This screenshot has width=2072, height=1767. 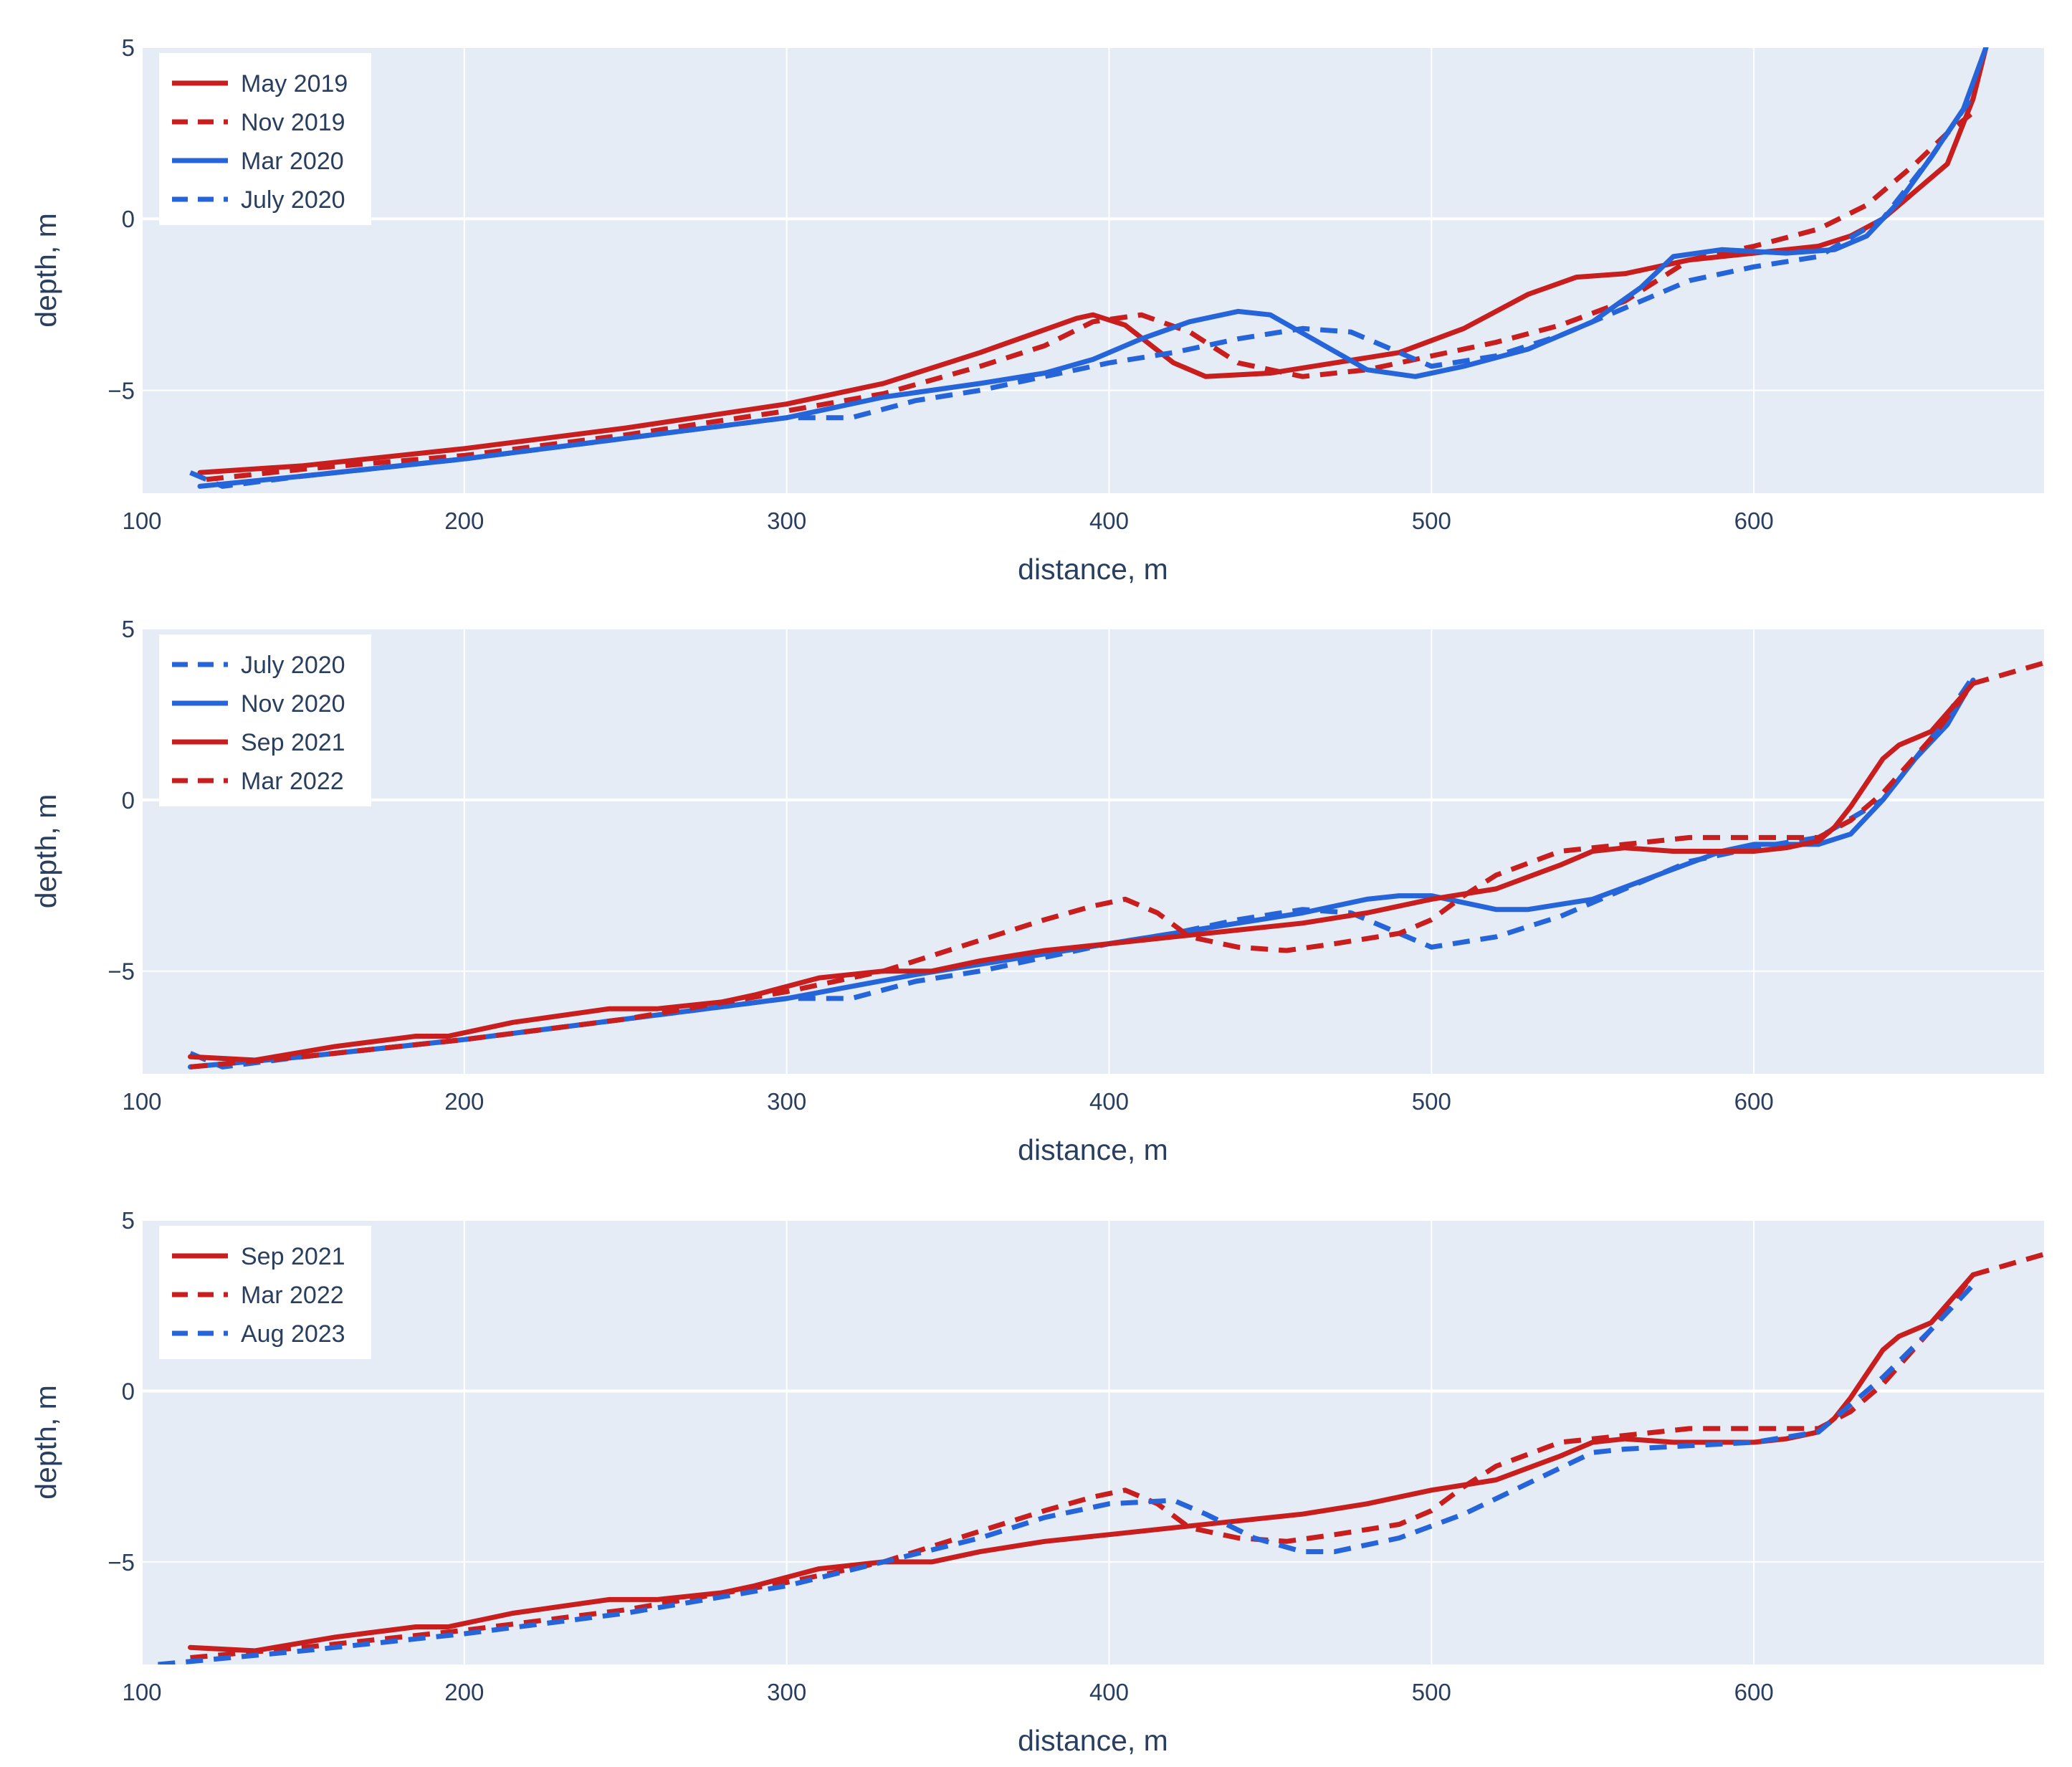 I want to click on legend-label: Nov 2020, so click(x=293, y=704).